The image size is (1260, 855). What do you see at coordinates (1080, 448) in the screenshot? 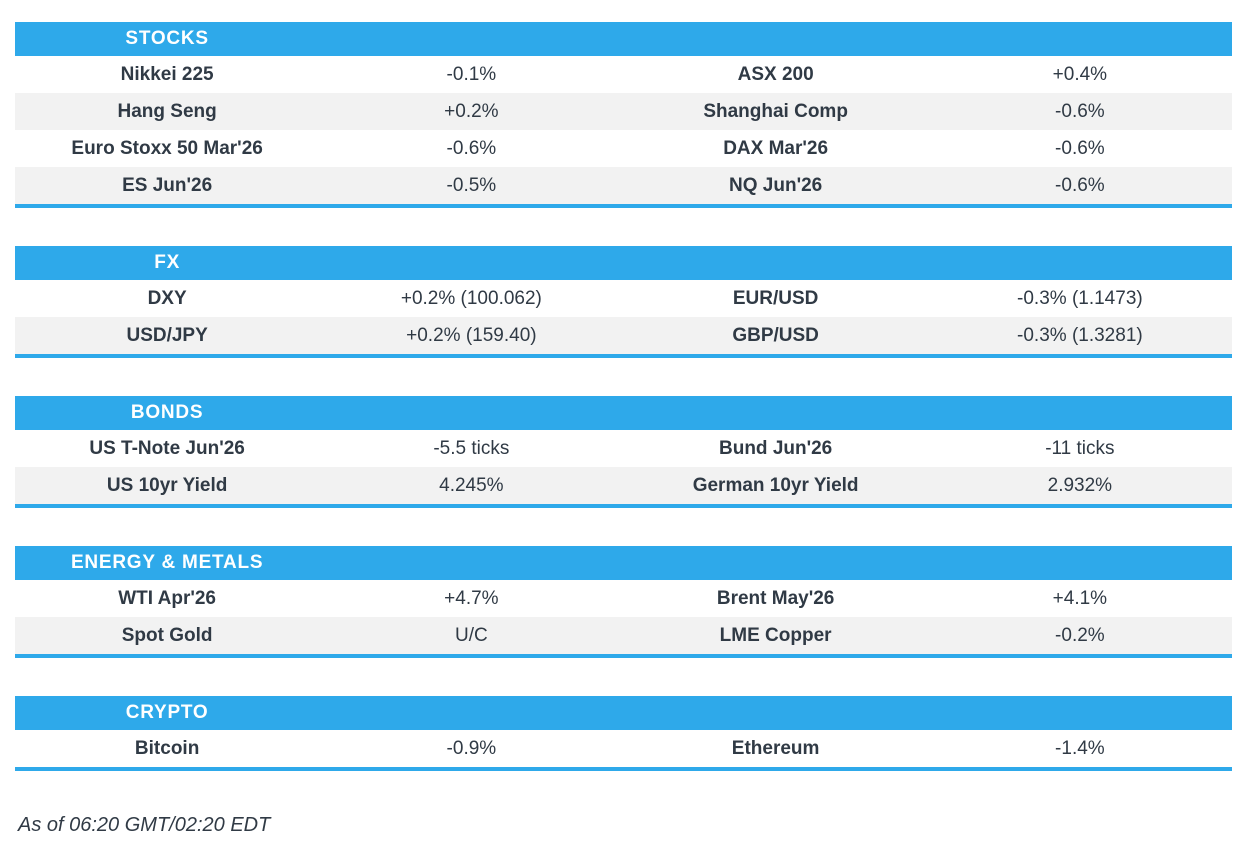
I see `instrument-value: -11 ticks` at bounding box center [1080, 448].